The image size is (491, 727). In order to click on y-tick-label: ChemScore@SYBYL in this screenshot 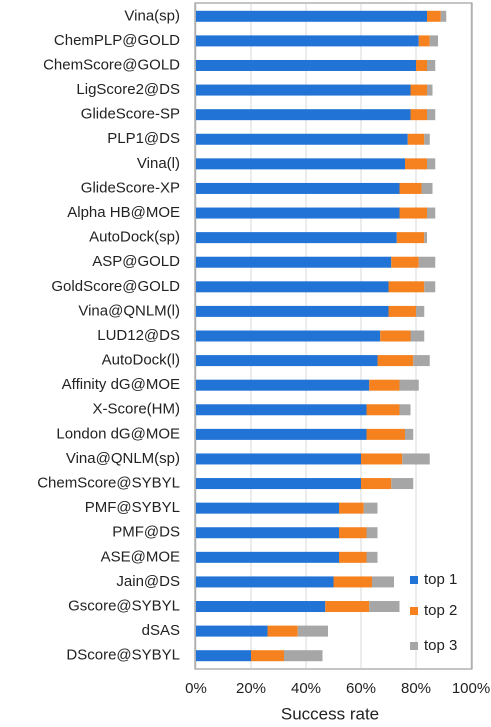, I will do `click(108, 483)`.